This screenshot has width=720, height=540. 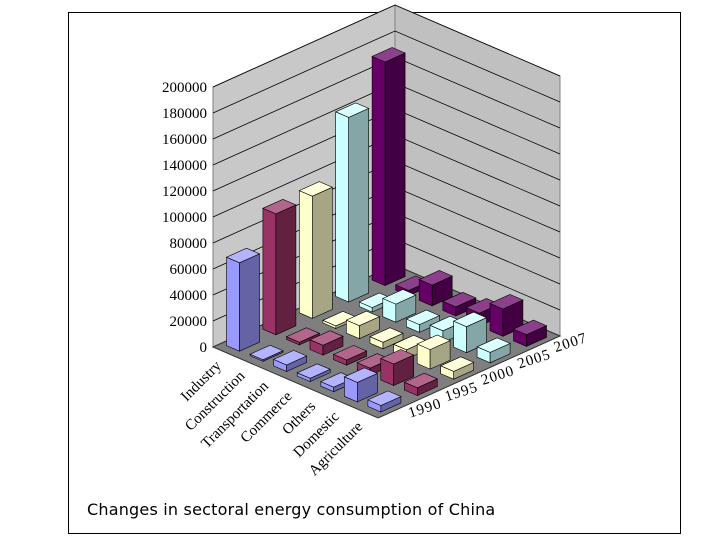 What do you see at coordinates (184, 88) in the screenshot?
I see `y-tick-label: 200000` at bounding box center [184, 88].